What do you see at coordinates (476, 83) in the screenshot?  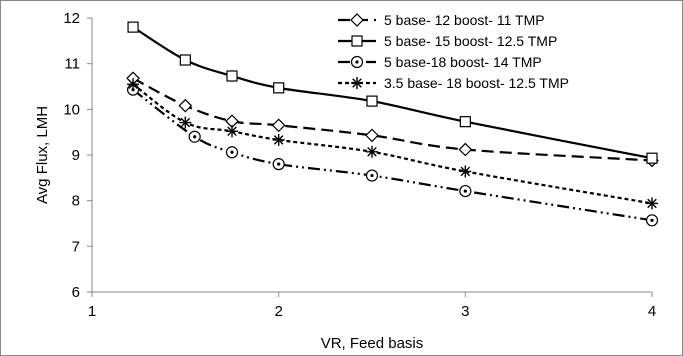 I see `legend-label: 3.5 base- 18 boost- 12.5 TMP` at bounding box center [476, 83].